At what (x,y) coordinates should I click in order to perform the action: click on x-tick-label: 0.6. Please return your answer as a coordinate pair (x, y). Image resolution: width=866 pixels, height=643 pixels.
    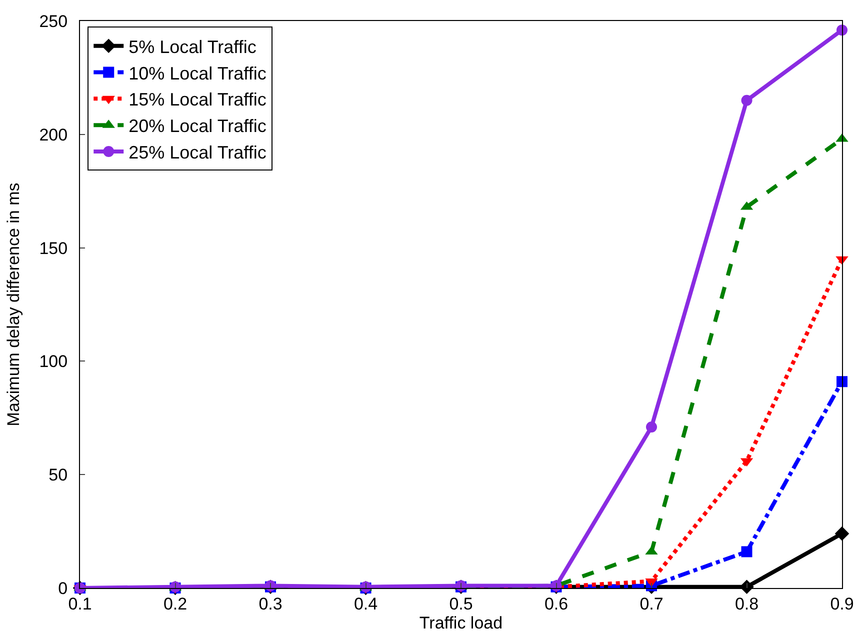
    Looking at the image, I should click on (556, 604).